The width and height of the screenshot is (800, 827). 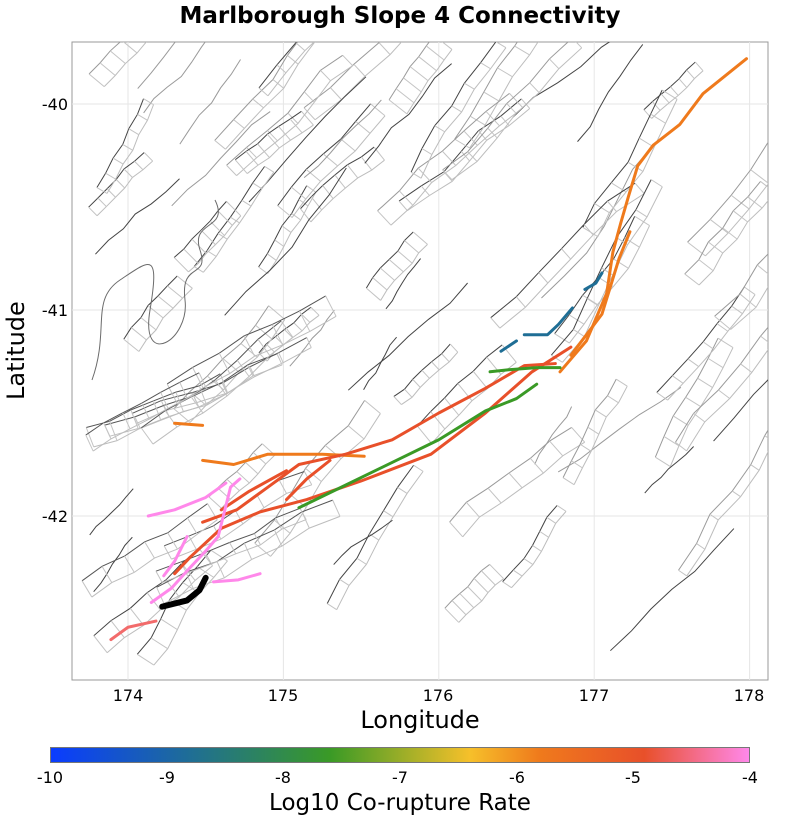 What do you see at coordinates (283, 777) in the screenshot?
I see `colorbar-tick-label: -8` at bounding box center [283, 777].